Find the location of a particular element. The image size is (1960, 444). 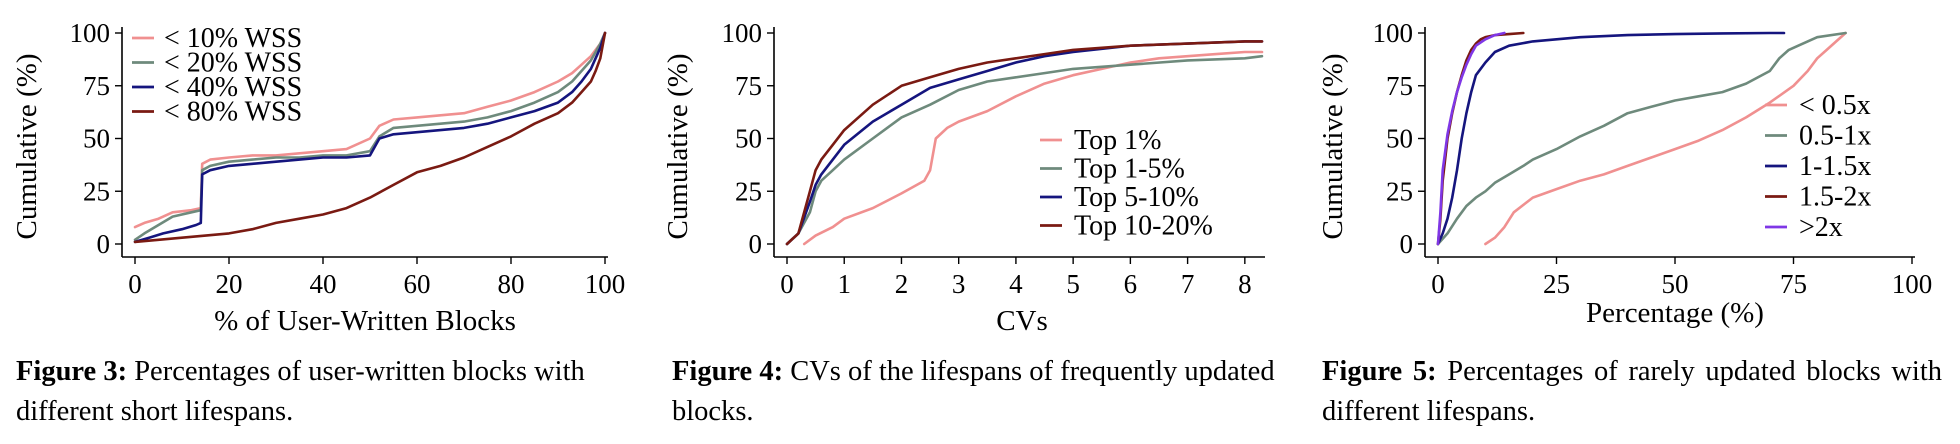

x-tick-label: 4 is located at coordinates (1016, 284).